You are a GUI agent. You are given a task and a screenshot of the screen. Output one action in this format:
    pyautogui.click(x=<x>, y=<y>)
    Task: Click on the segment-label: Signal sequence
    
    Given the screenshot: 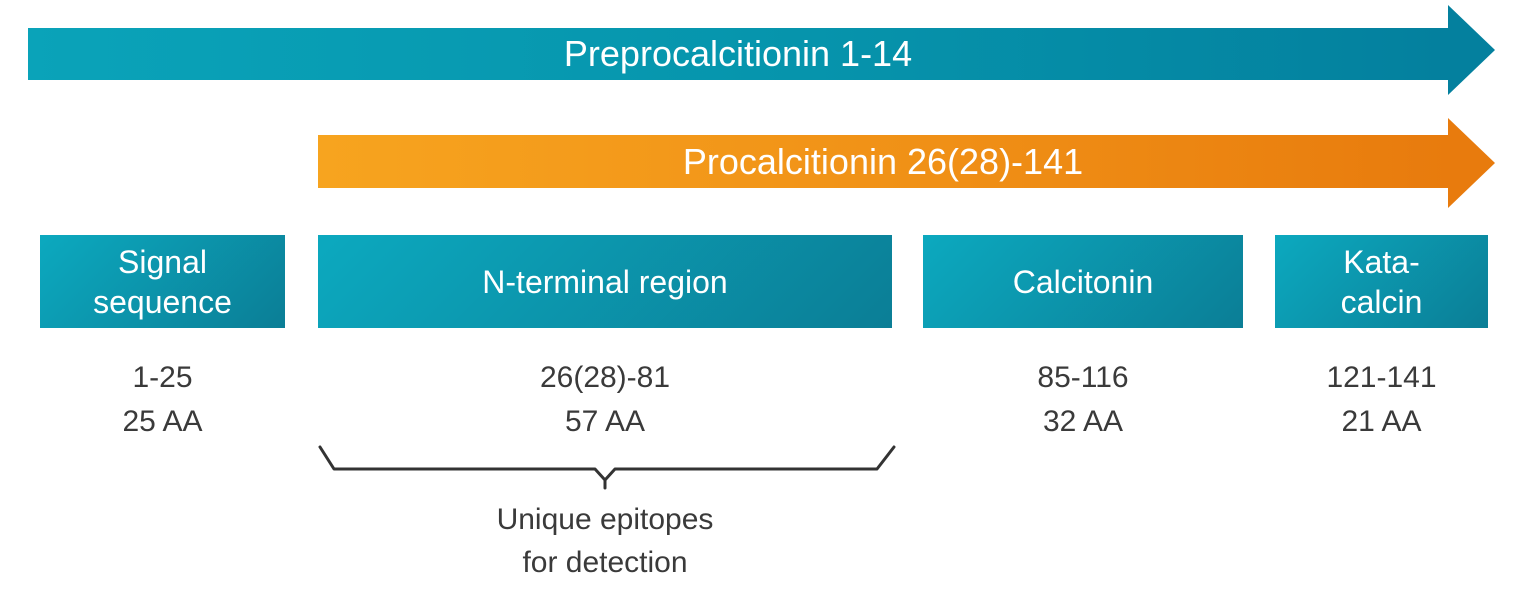 What is the action you would take?
    pyautogui.click(x=162, y=281)
    